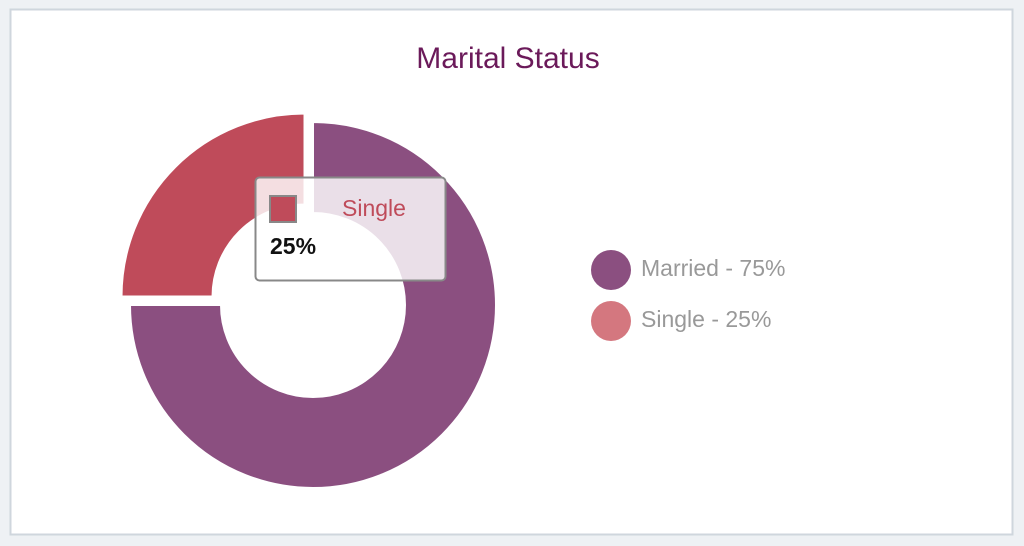  What do you see at coordinates (374, 208) in the screenshot?
I see `tooltip-category: Single` at bounding box center [374, 208].